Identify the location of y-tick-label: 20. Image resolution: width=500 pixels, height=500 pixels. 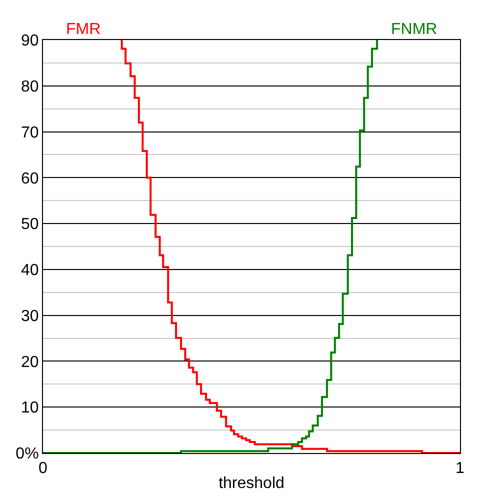
(30, 362).